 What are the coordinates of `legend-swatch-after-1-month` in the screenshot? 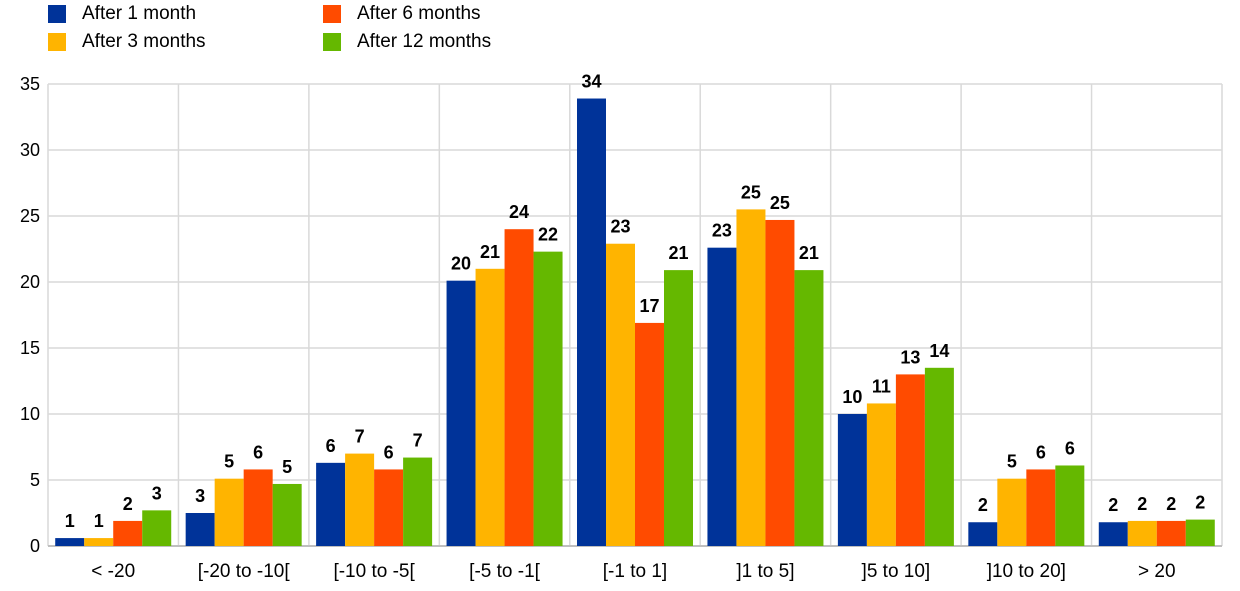 It's located at (57, 14).